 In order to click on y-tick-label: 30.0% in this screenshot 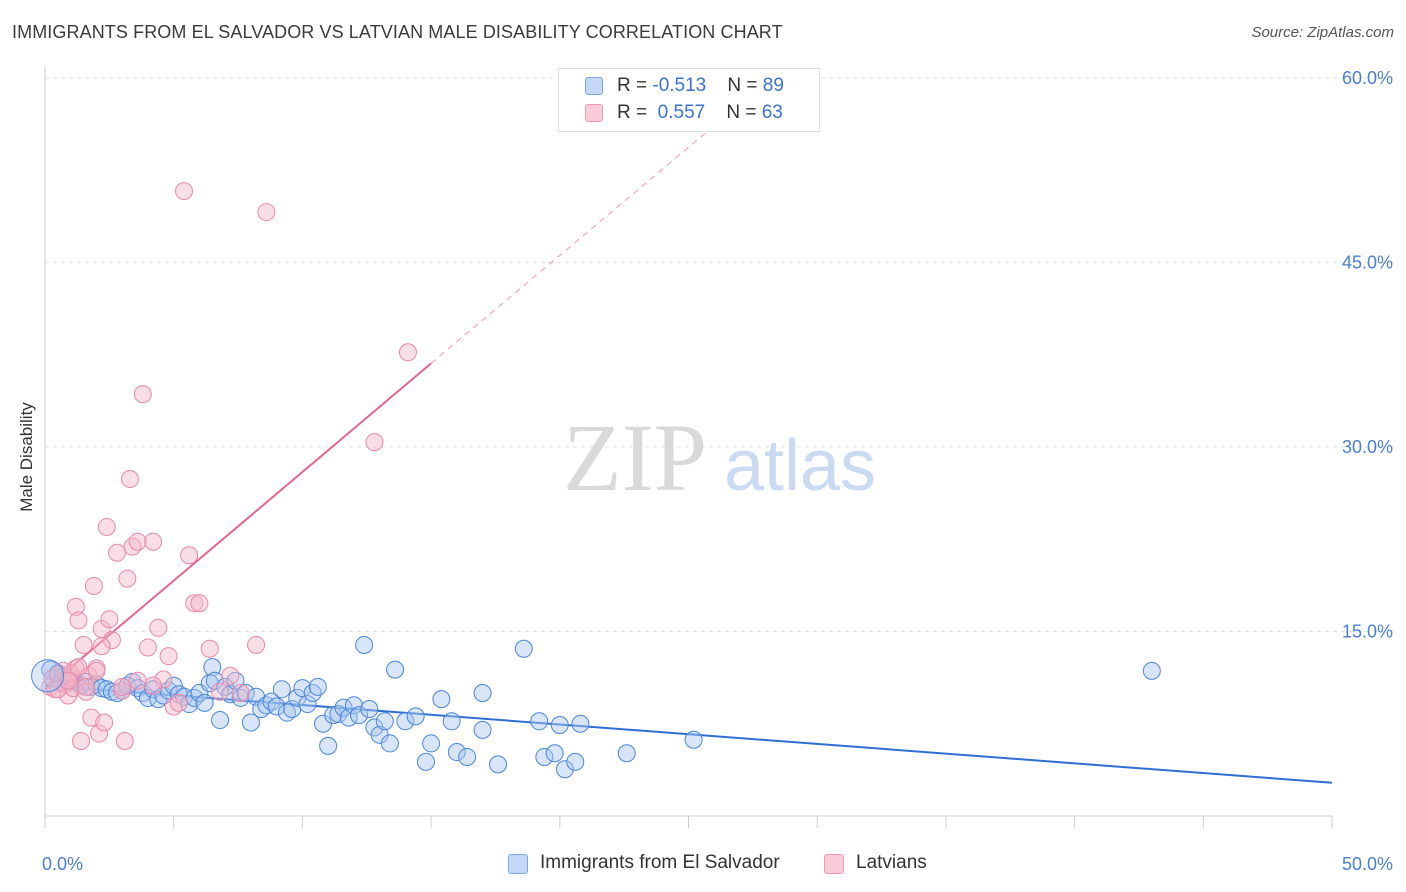, I will do `click(1367, 447)`.